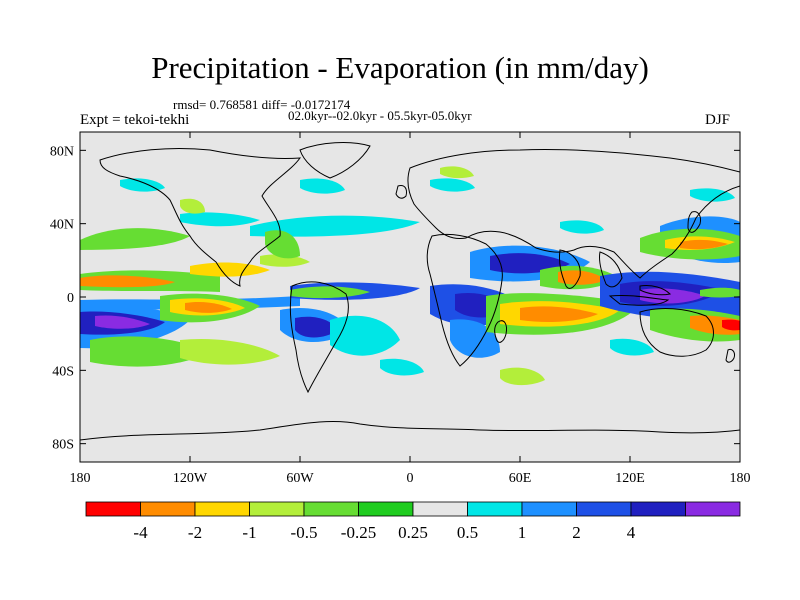 This screenshot has width=800, height=600. I want to click on coastline-australia, so click(676, 332).